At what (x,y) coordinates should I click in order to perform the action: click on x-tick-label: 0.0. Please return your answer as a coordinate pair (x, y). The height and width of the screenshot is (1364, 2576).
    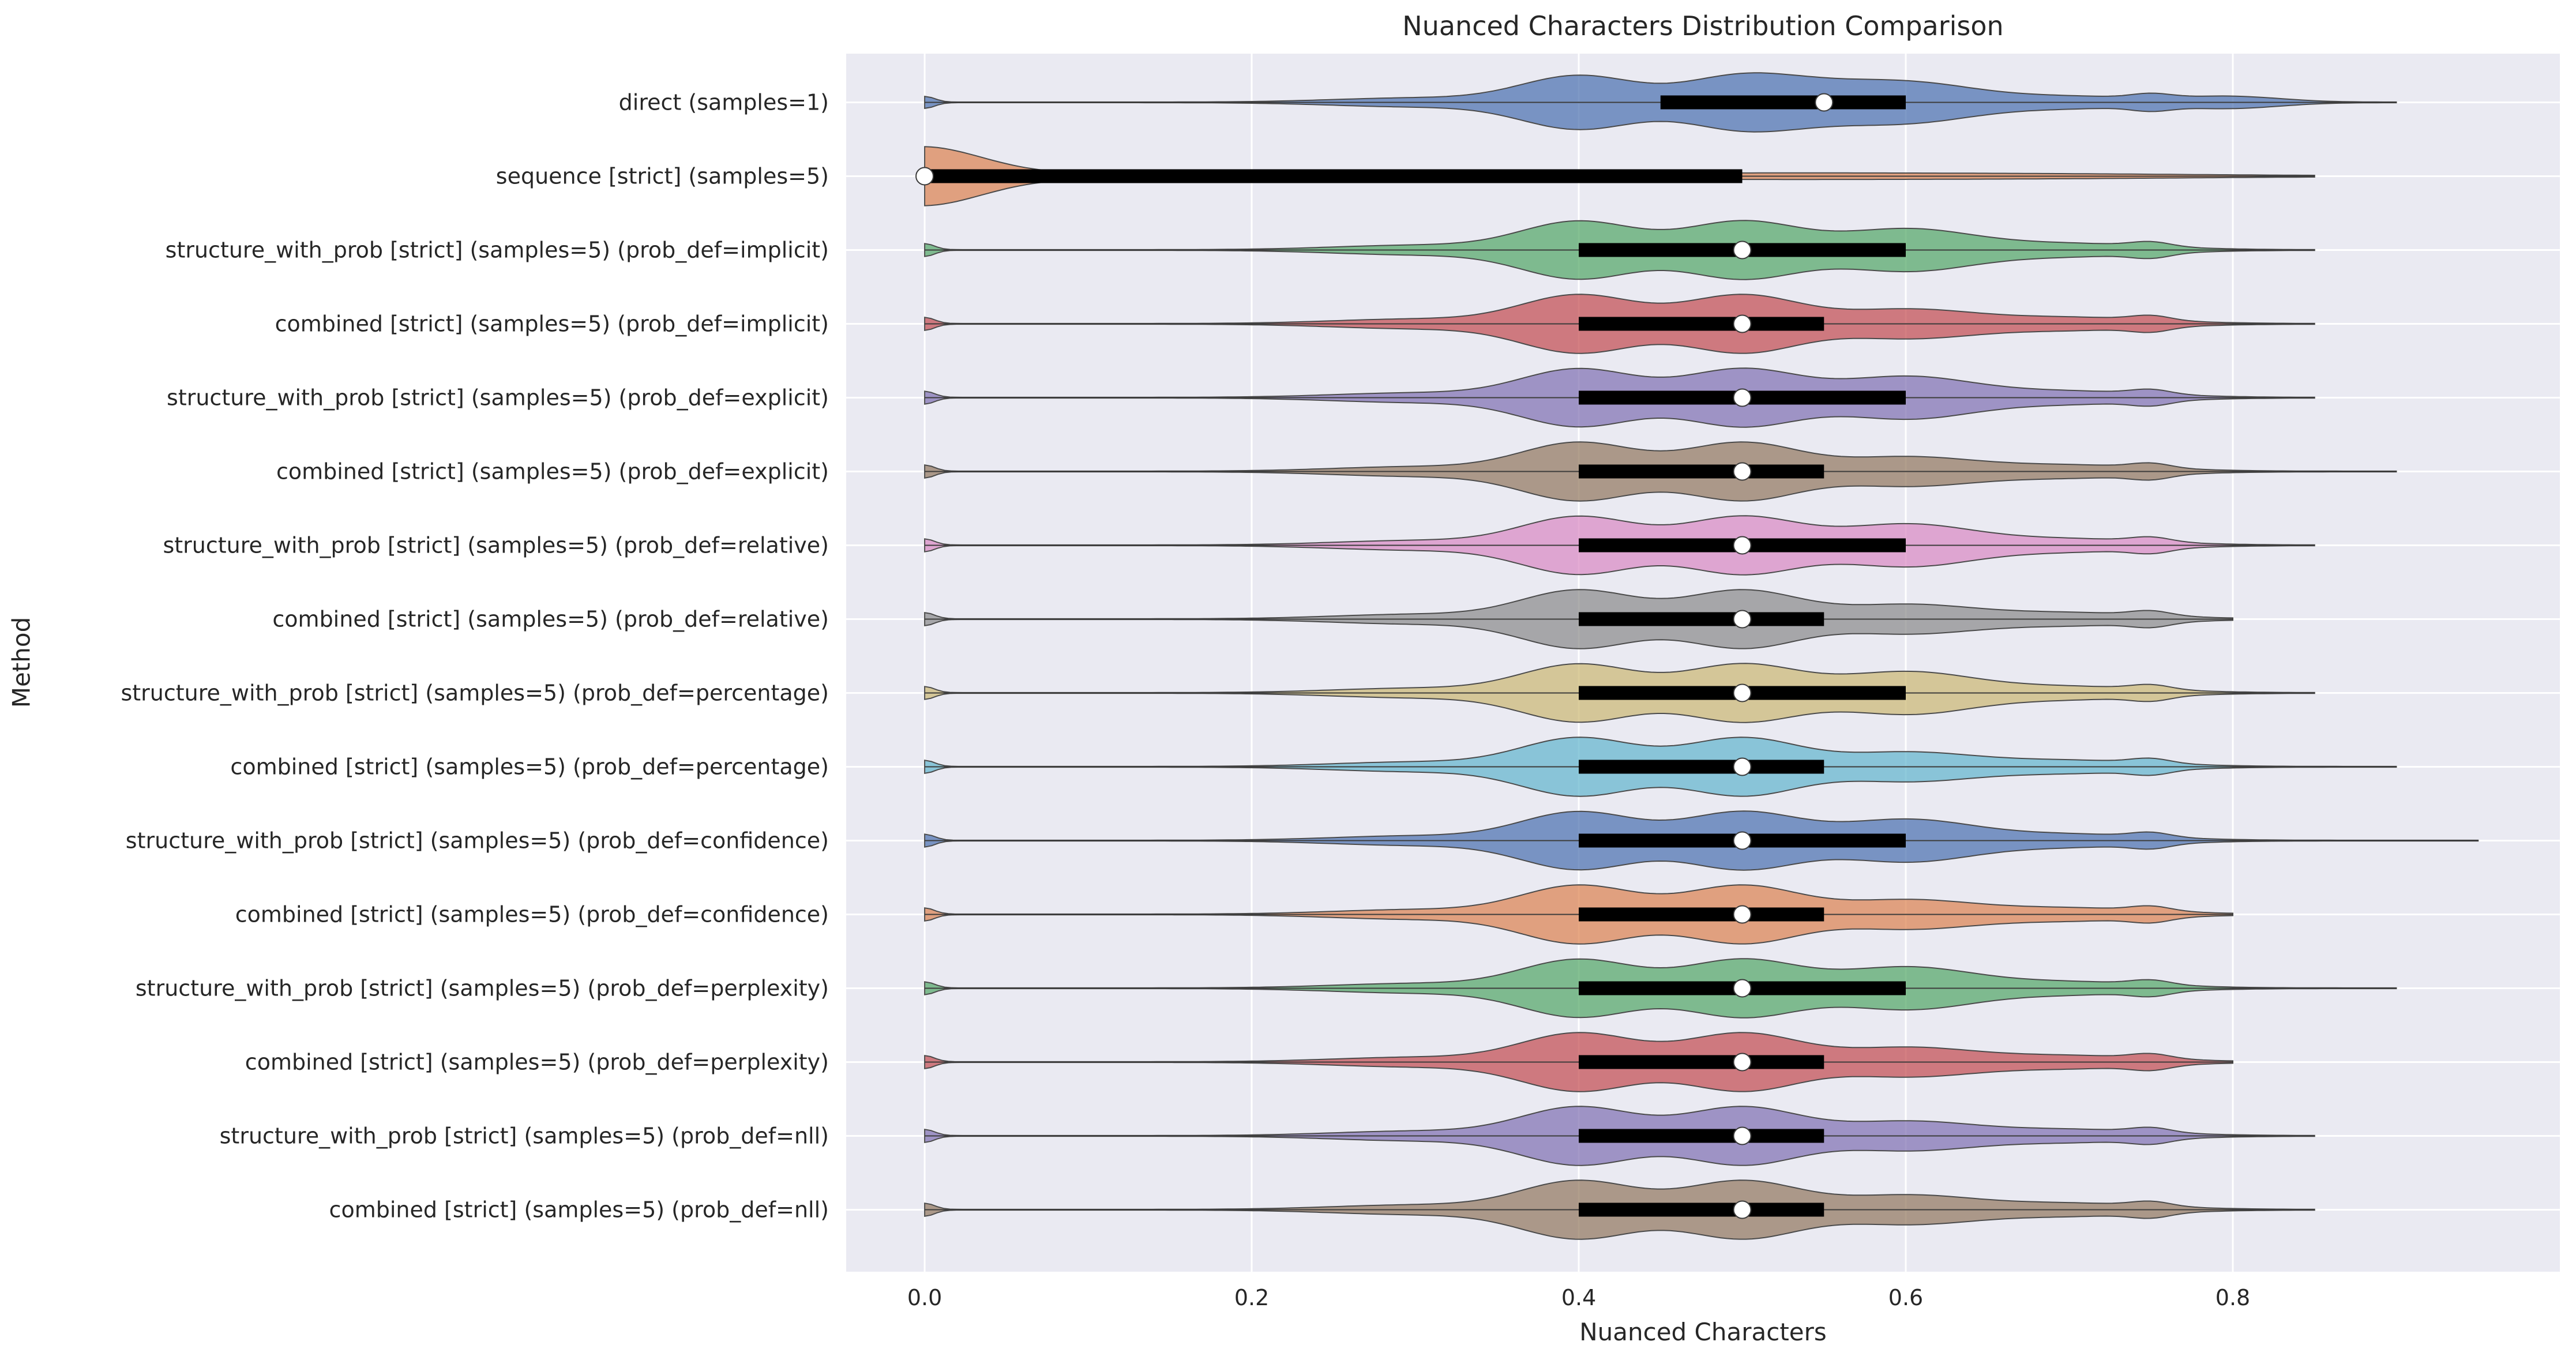
    Looking at the image, I should click on (925, 1298).